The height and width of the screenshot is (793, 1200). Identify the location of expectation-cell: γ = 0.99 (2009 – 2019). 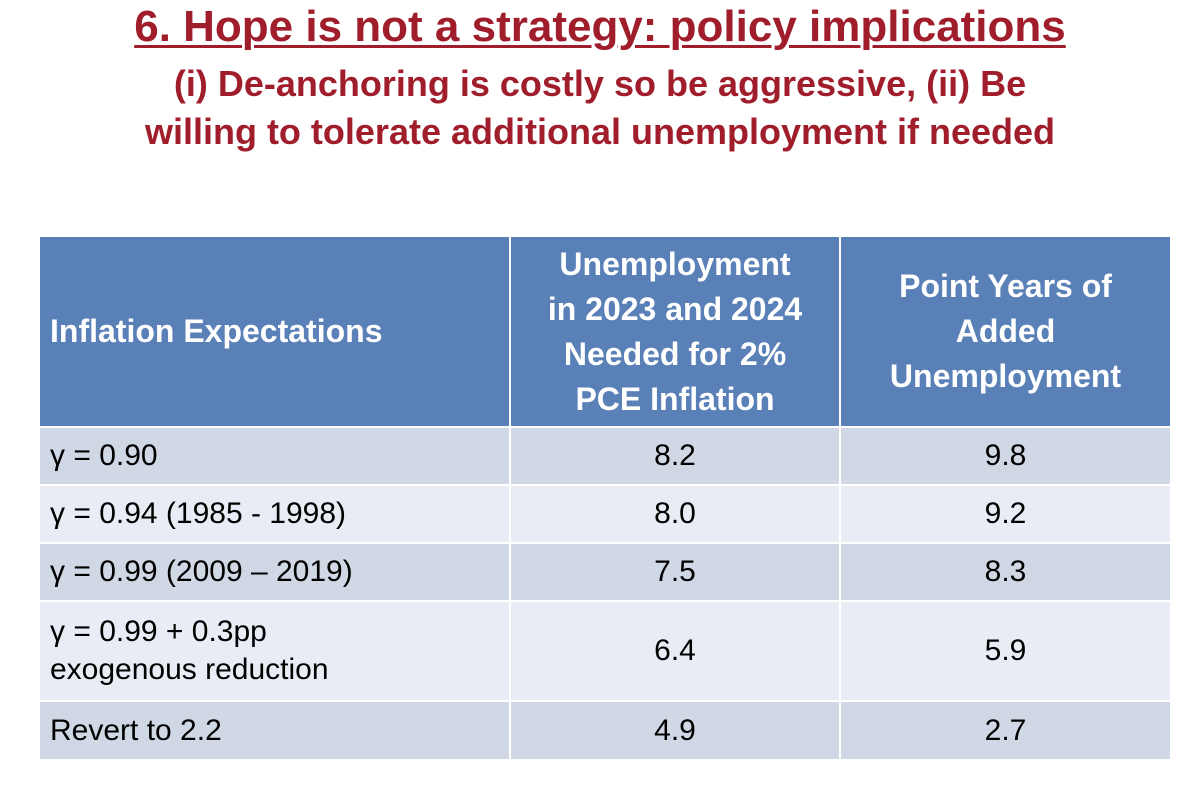
(275, 571).